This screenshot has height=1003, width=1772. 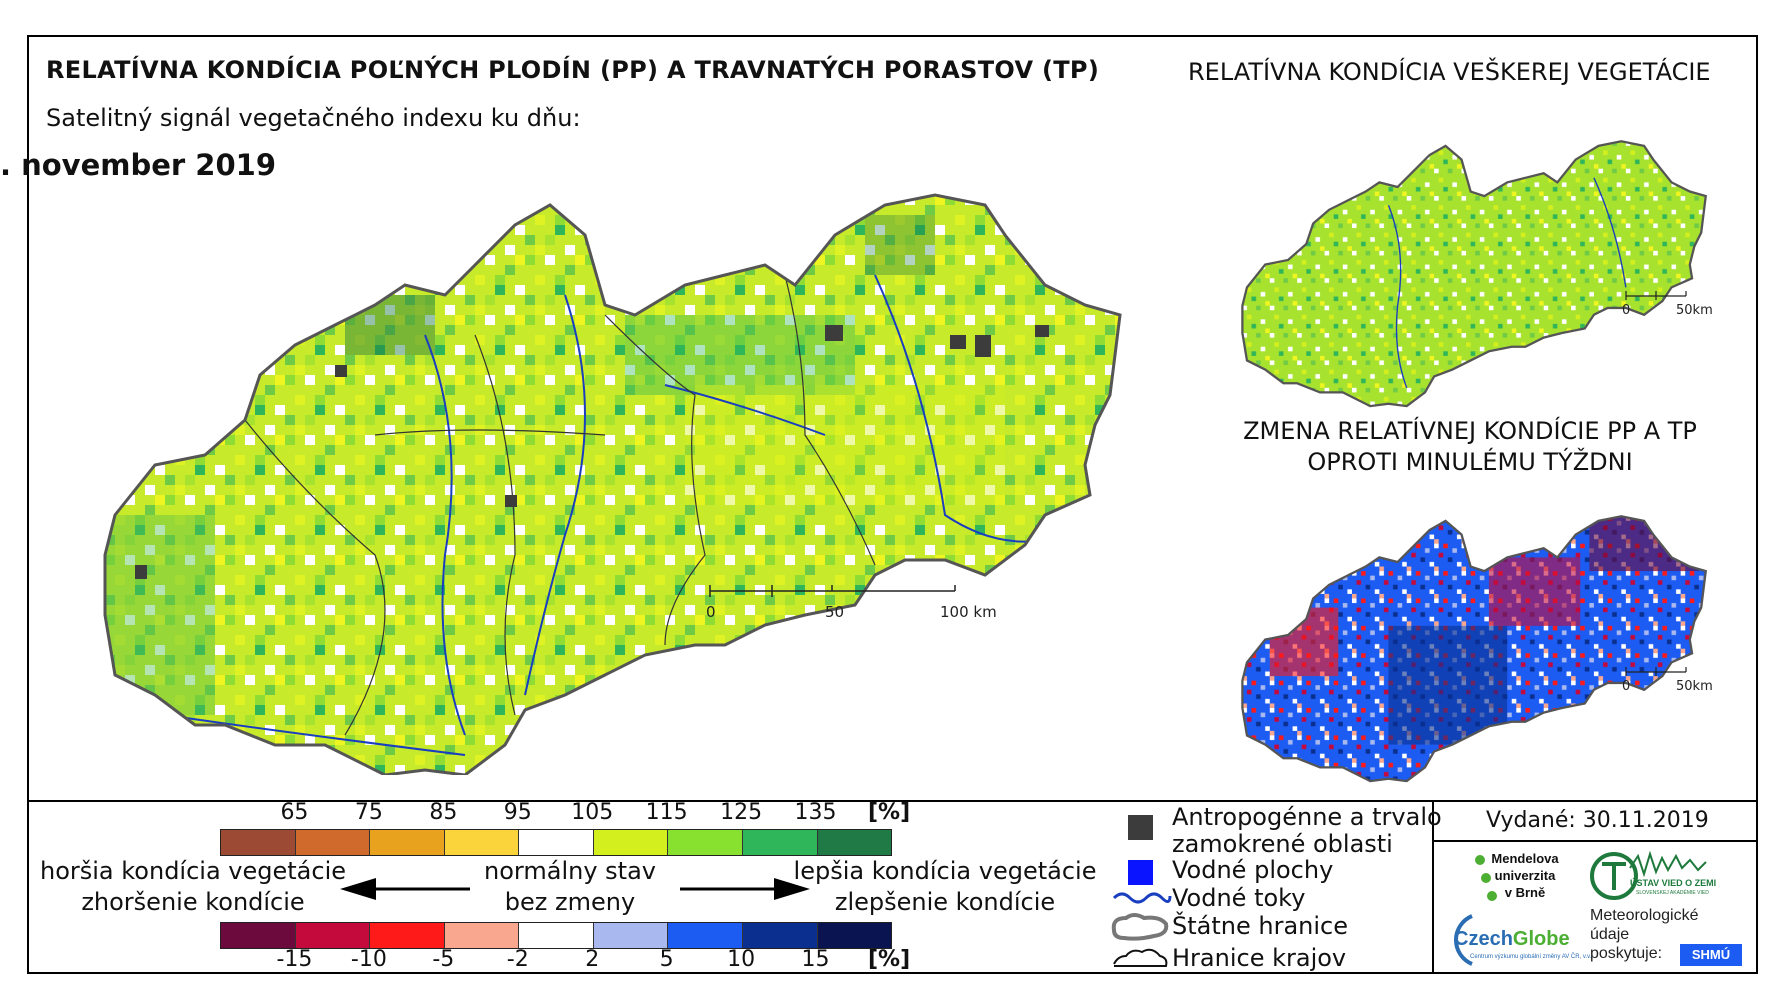 I want to click on colorbar-tick-label: -10, so click(x=368, y=959).